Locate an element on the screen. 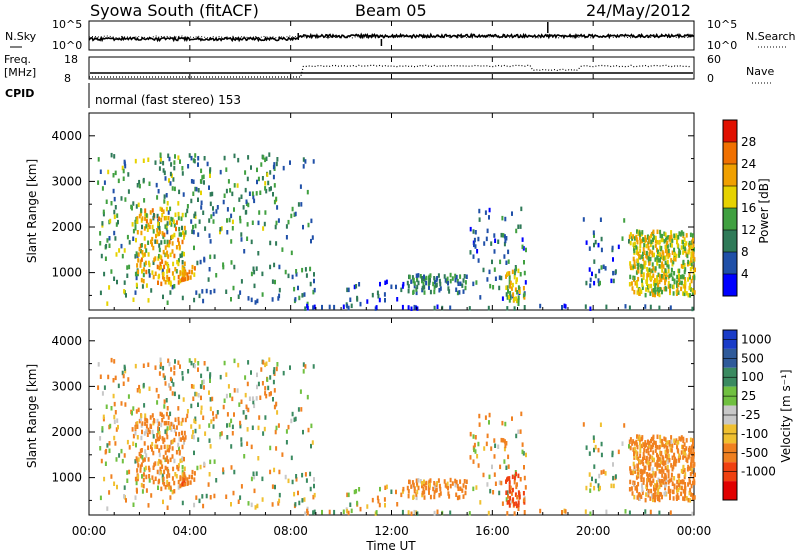 This screenshot has height=554, width=800. x-tick-label: 00:00 is located at coordinates (89, 531).